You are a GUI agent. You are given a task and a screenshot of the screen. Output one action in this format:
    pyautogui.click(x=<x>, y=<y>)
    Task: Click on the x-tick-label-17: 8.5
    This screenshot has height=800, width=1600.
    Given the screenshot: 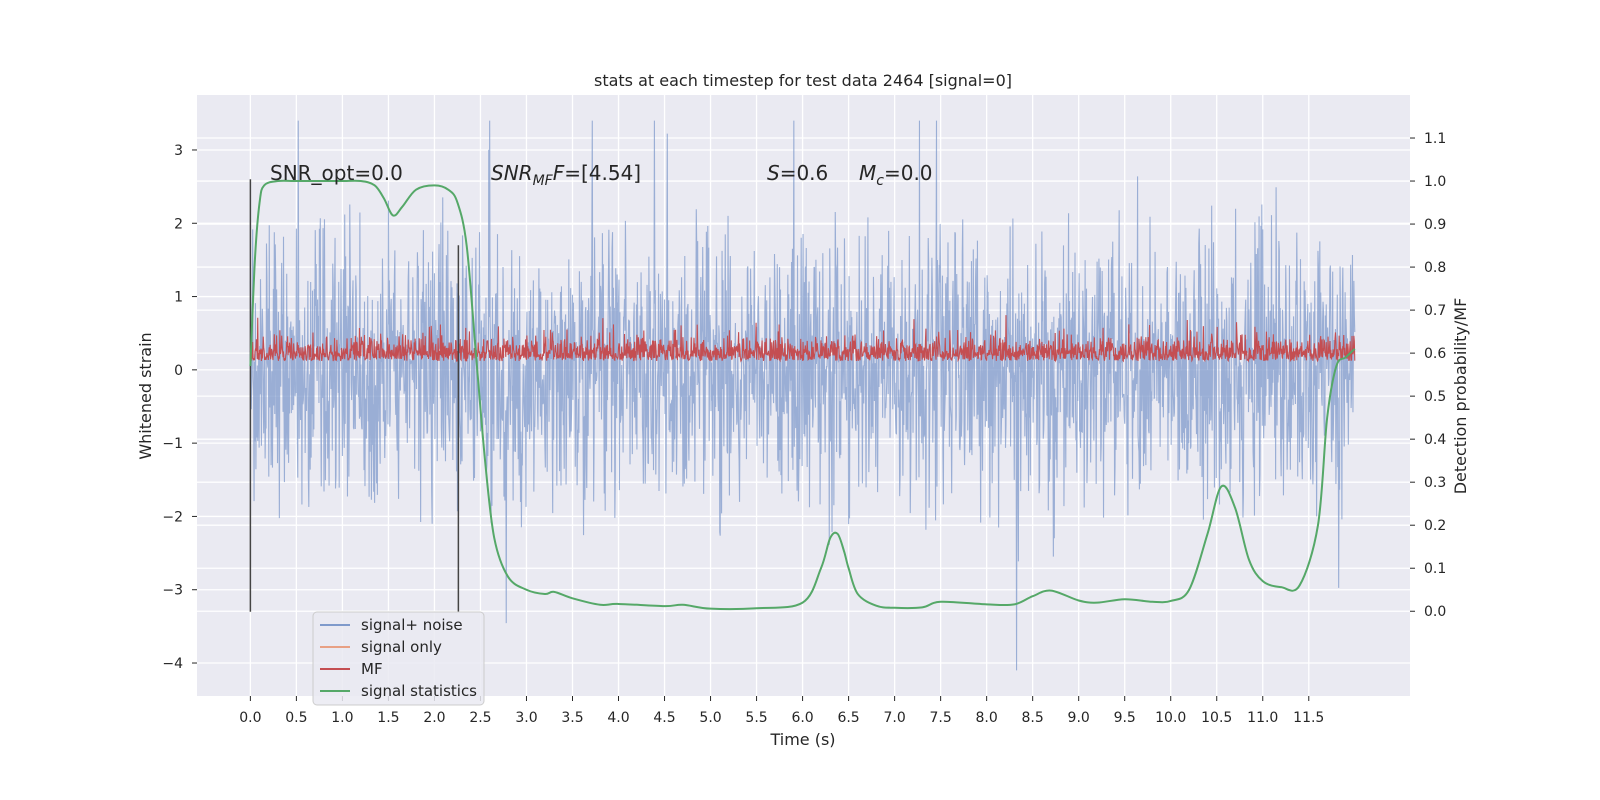 What is the action you would take?
    pyautogui.click(x=1033, y=718)
    